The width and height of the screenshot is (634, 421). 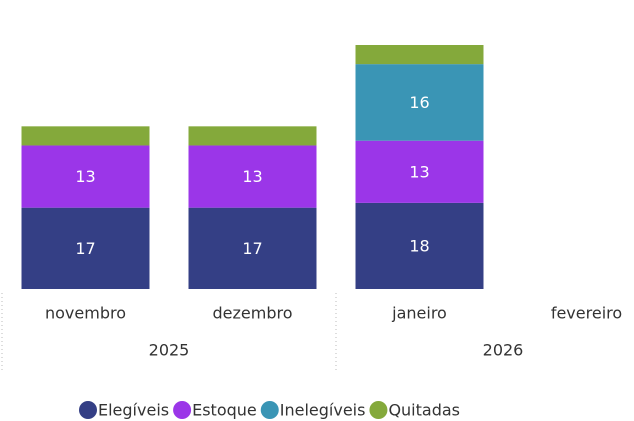 I want to click on data-label: 16, so click(x=419, y=102).